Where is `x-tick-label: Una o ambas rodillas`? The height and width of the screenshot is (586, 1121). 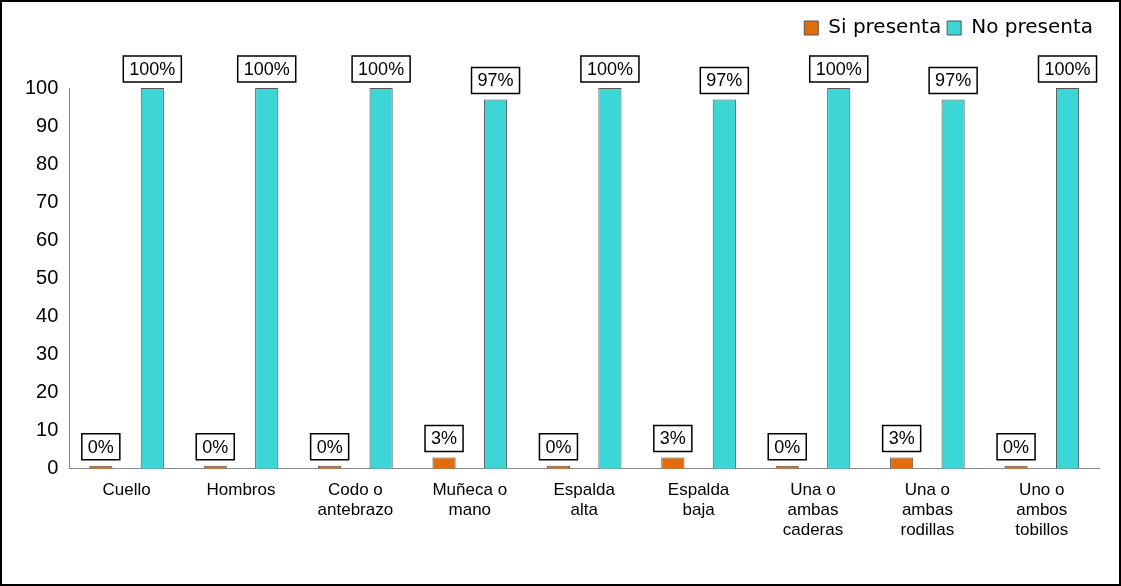 x-tick-label: Una o ambas rodillas is located at coordinates (927, 509).